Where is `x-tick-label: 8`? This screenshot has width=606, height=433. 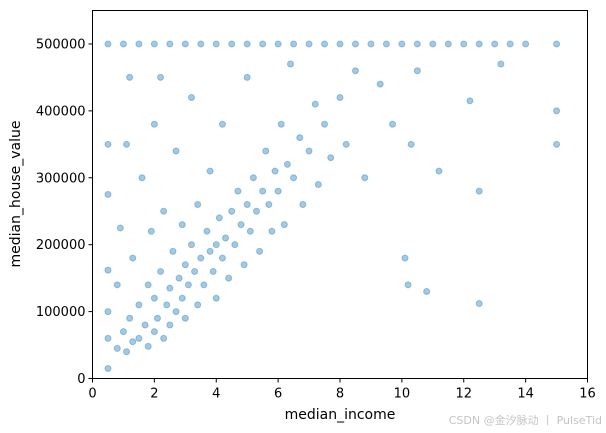
x-tick-label: 8 is located at coordinates (340, 394).